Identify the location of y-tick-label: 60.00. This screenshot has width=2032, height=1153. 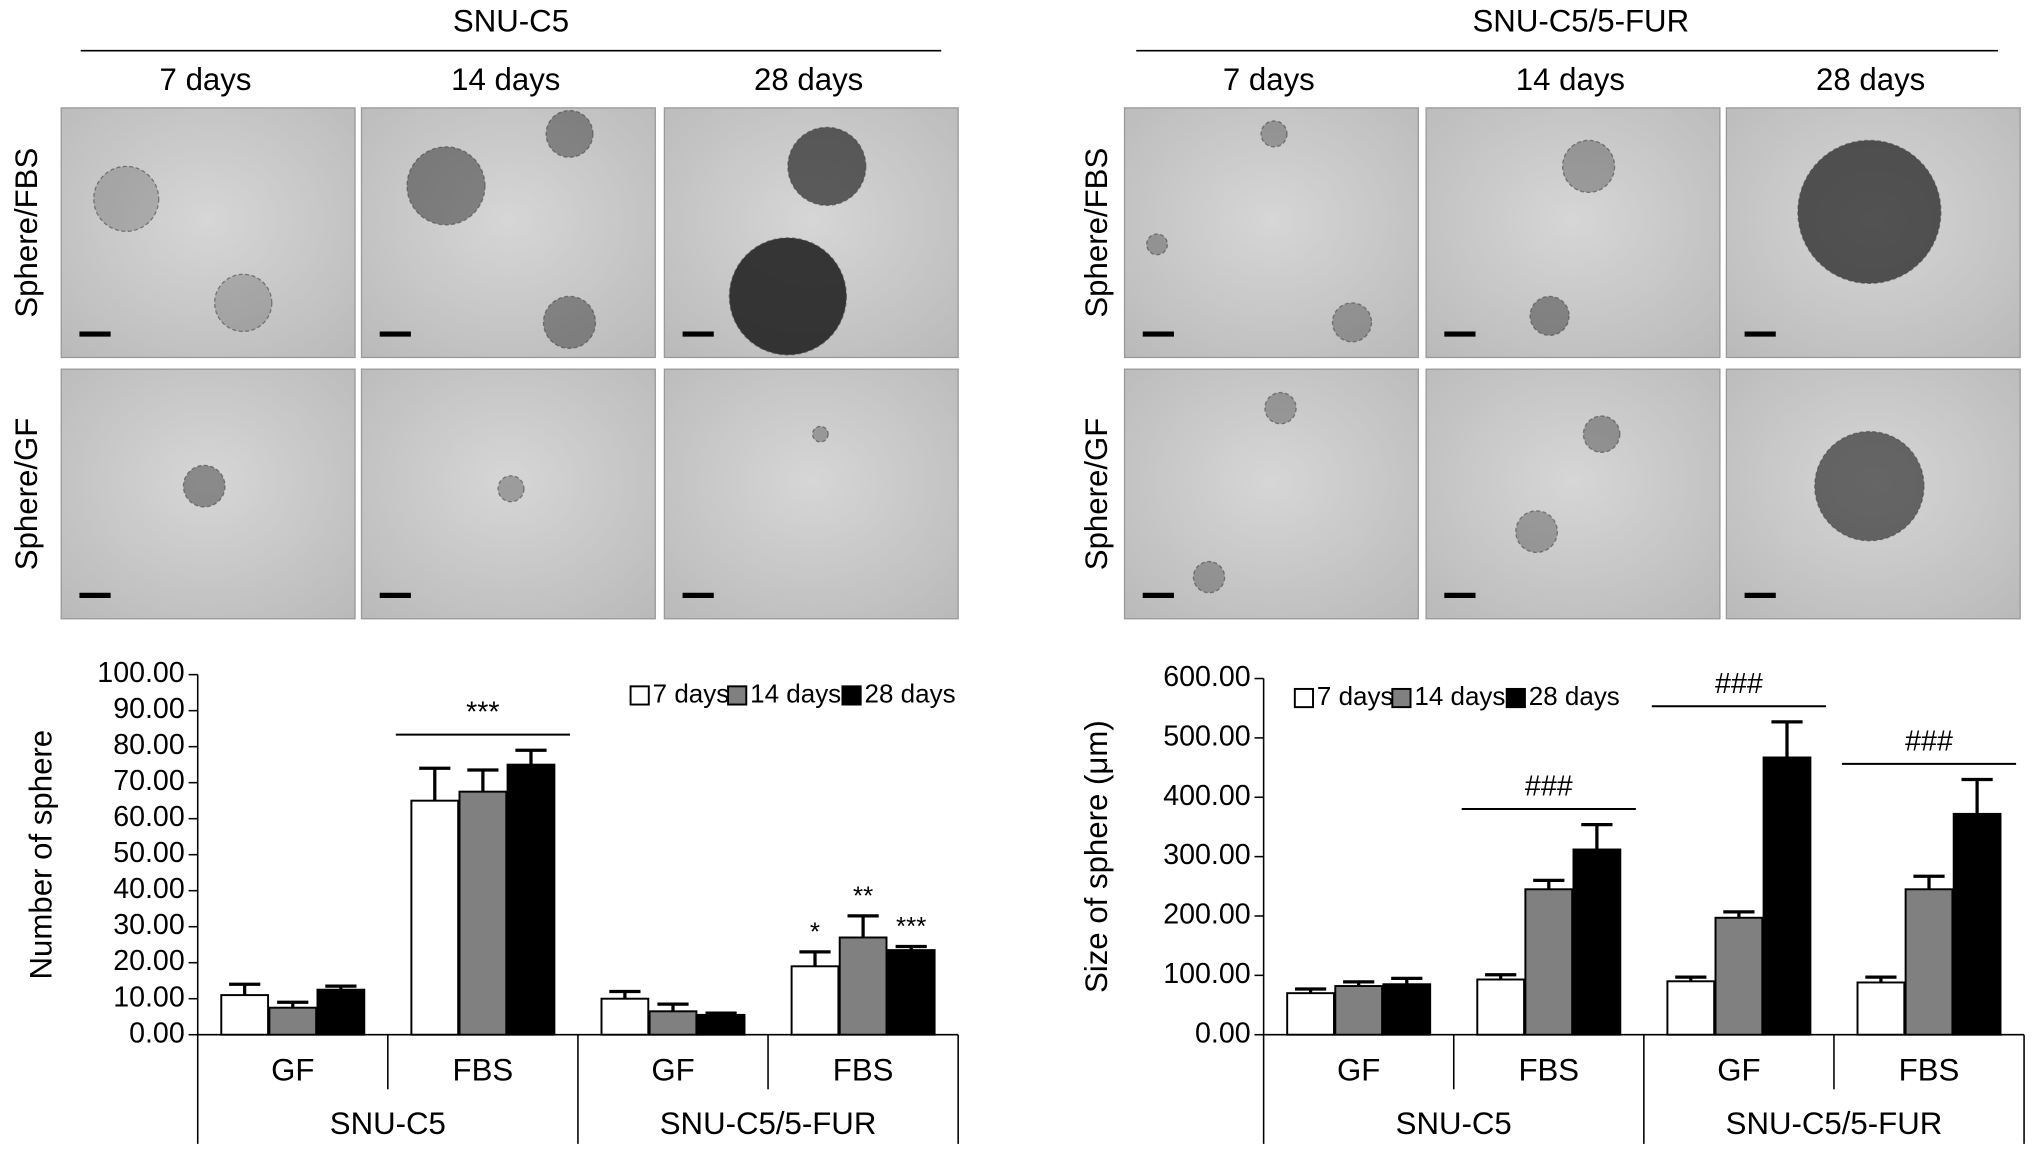
(149, 817).